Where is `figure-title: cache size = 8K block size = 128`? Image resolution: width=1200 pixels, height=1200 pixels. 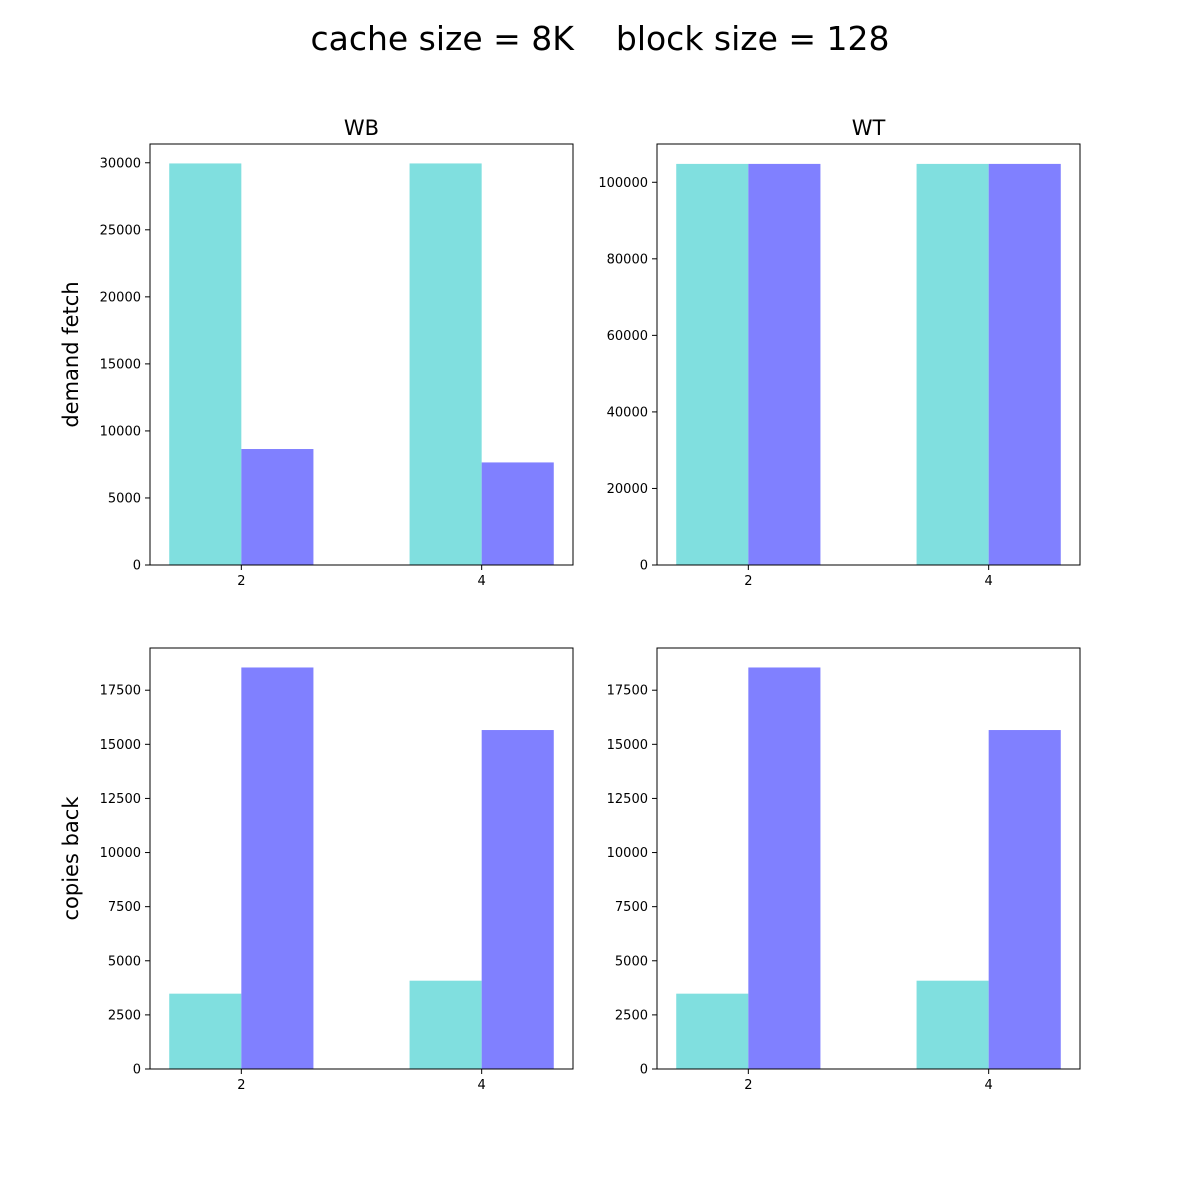
figure-title: cache size = 8K block size = 128 is located at coordinates (599, 38).